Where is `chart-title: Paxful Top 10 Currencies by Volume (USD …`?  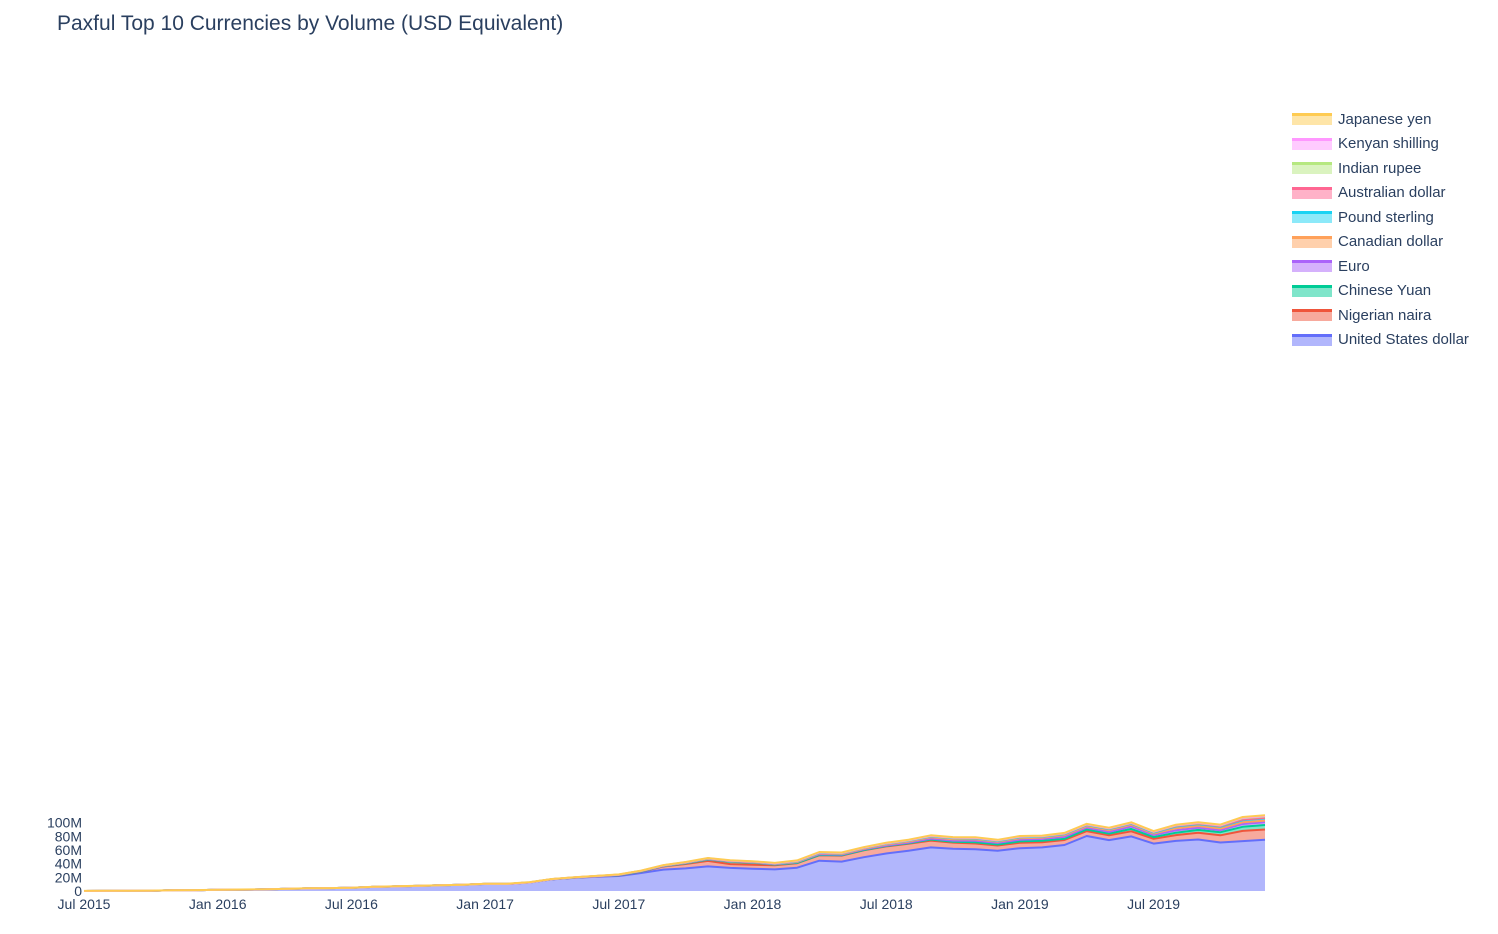 chart-title: Paxful Top 10 Currencies by Volume (USD … is located at coordinates (310, 23).